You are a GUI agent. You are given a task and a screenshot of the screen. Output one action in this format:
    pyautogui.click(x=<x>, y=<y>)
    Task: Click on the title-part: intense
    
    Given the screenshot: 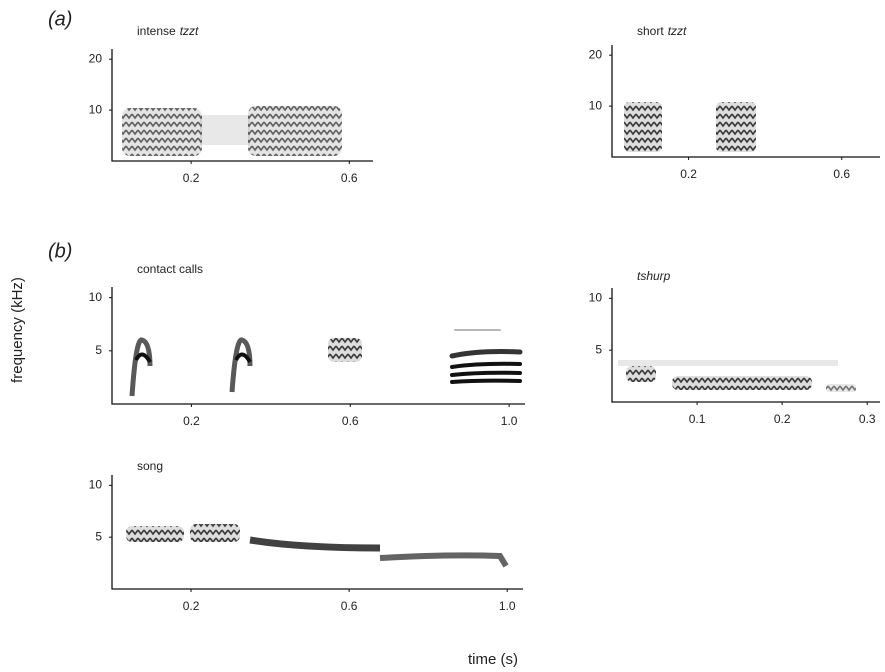 What is the action you would take?
    pyautogui.click(x=156, y=31)
    